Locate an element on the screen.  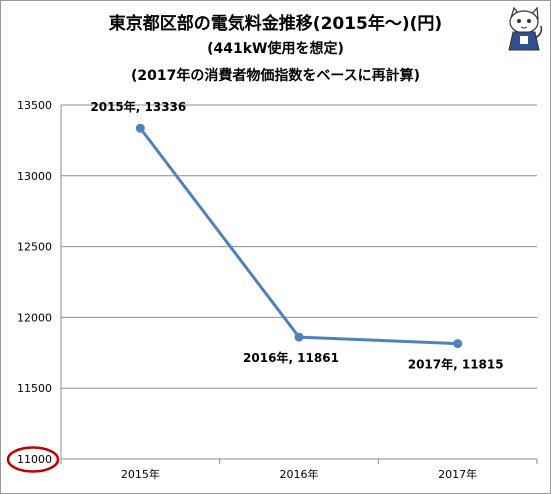
chart-subtitle-1: (441kW使用を想定) is located at coordinates (275, 49).